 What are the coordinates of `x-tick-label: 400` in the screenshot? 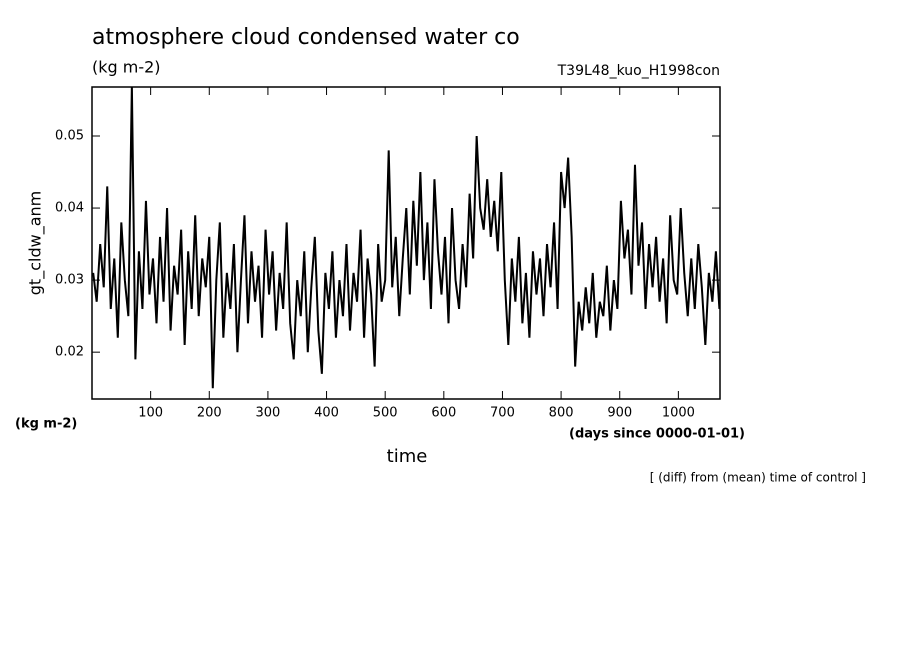 It's located at (326, 413).